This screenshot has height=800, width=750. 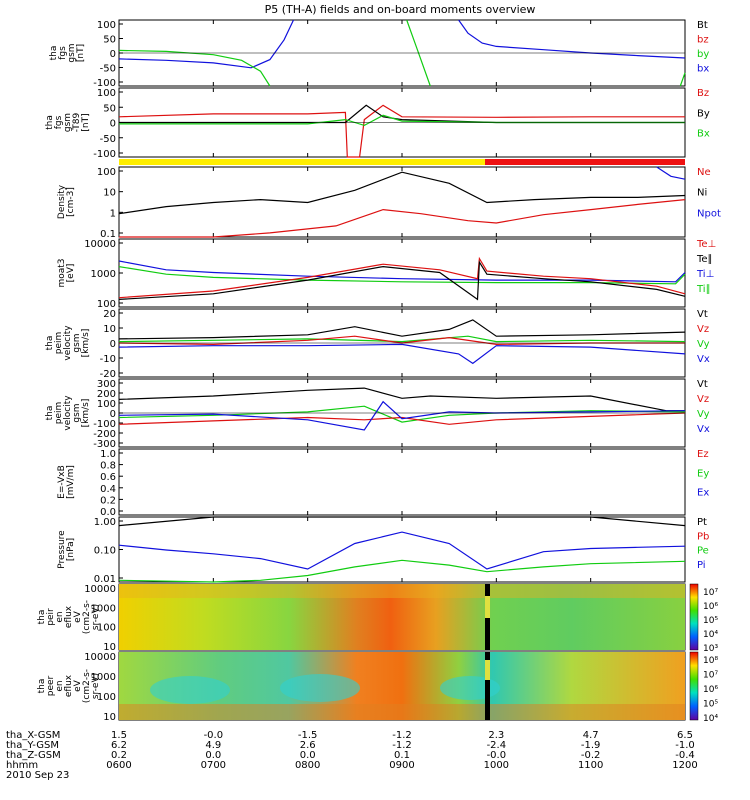 I want to click on velocity-perp-legend-2: Vy, so click(x=703, y=344).